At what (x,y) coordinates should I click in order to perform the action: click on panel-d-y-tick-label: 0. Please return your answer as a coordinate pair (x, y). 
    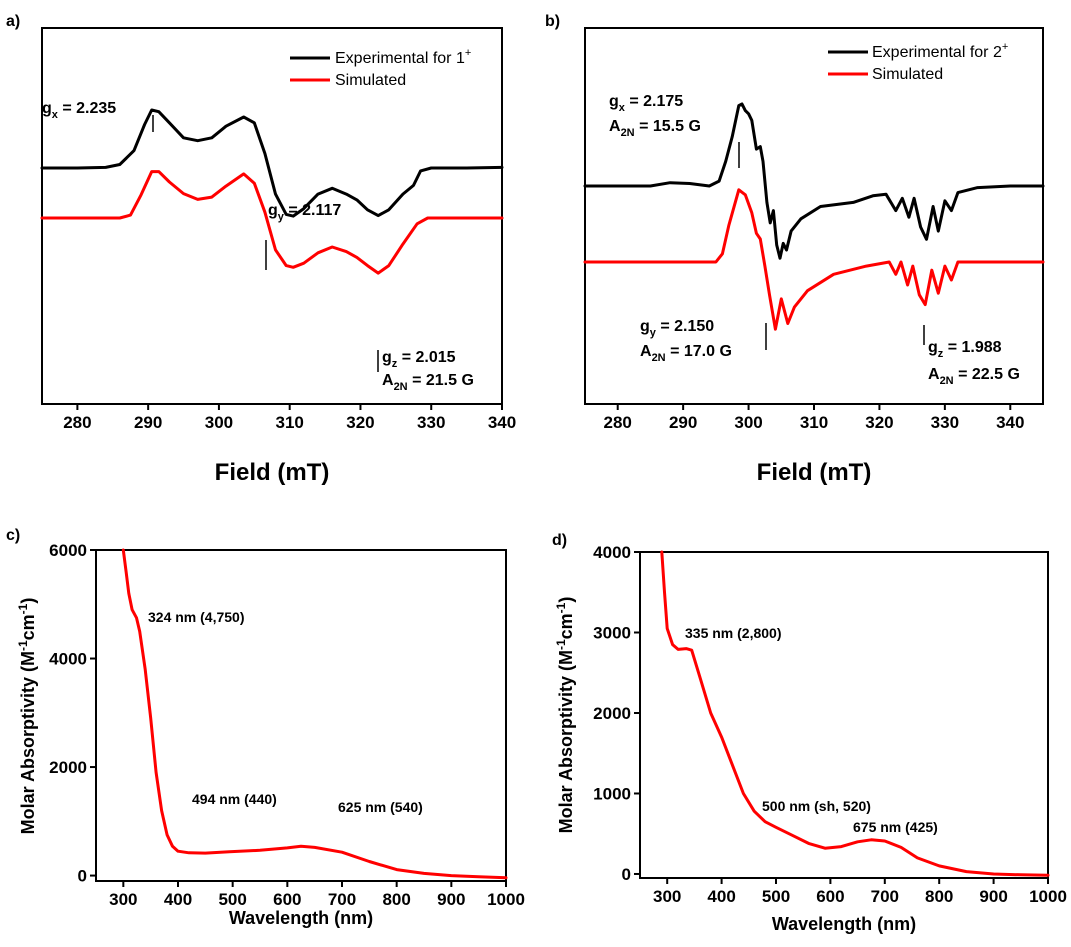
    Looking at the image, I should click on (626, 874).